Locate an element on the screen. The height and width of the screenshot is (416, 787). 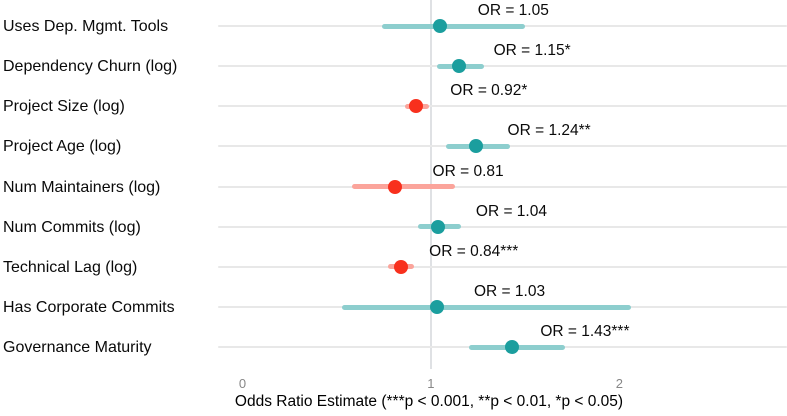
category-label: Num Commits (log) is located at coordinates (72, 227).